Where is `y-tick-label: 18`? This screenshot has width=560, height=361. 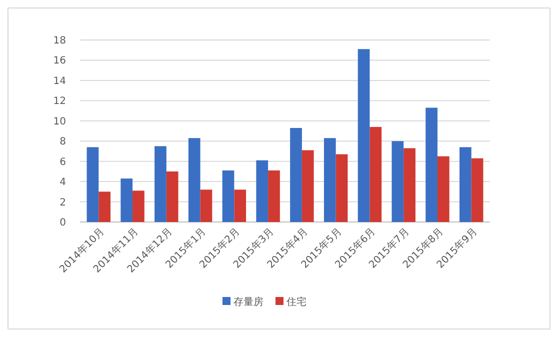 y-tick-label: 18 is located at coordinates (59, 41).